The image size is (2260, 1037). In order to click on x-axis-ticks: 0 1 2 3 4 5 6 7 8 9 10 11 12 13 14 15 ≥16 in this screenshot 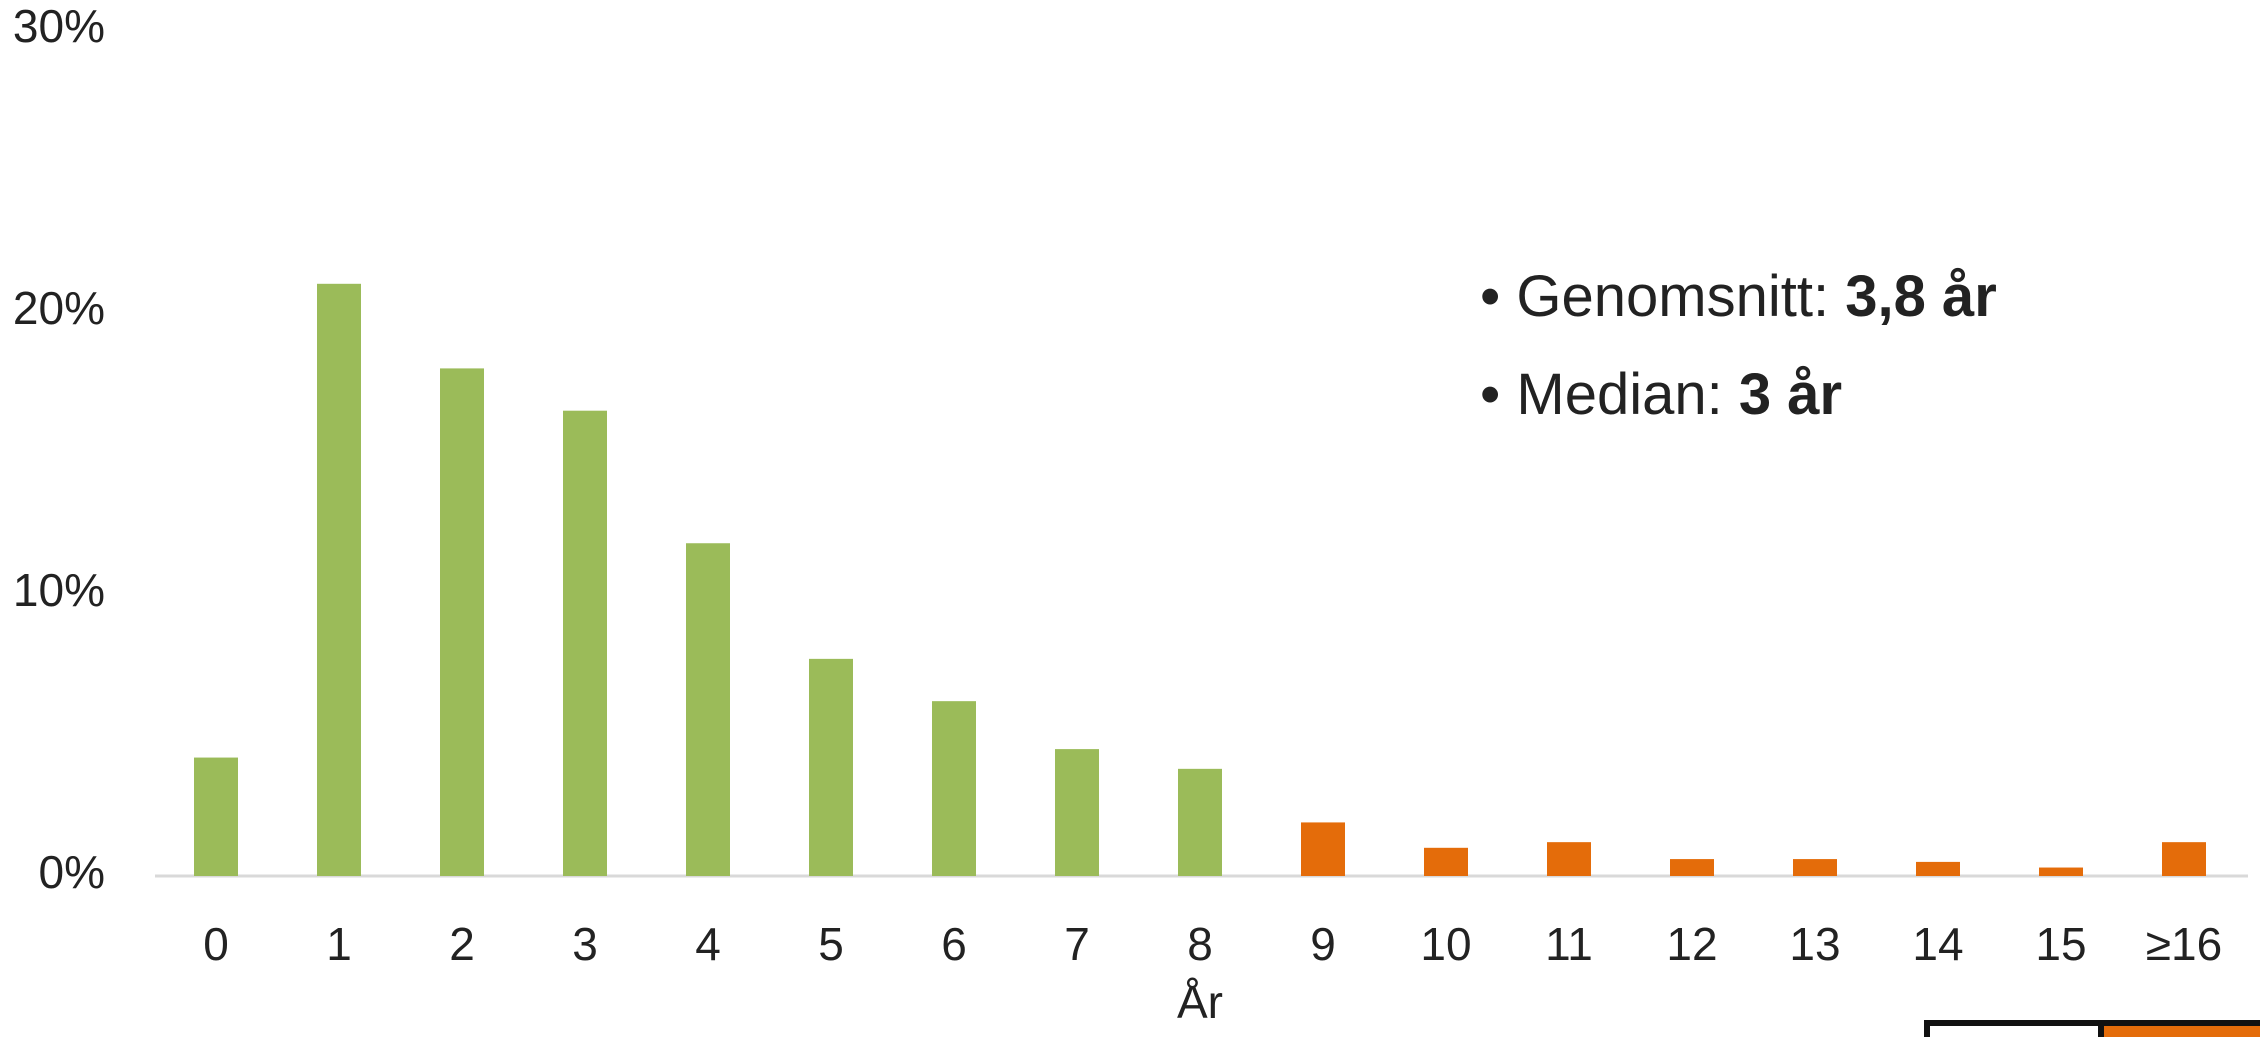, I will do `click(1212, 944)`.